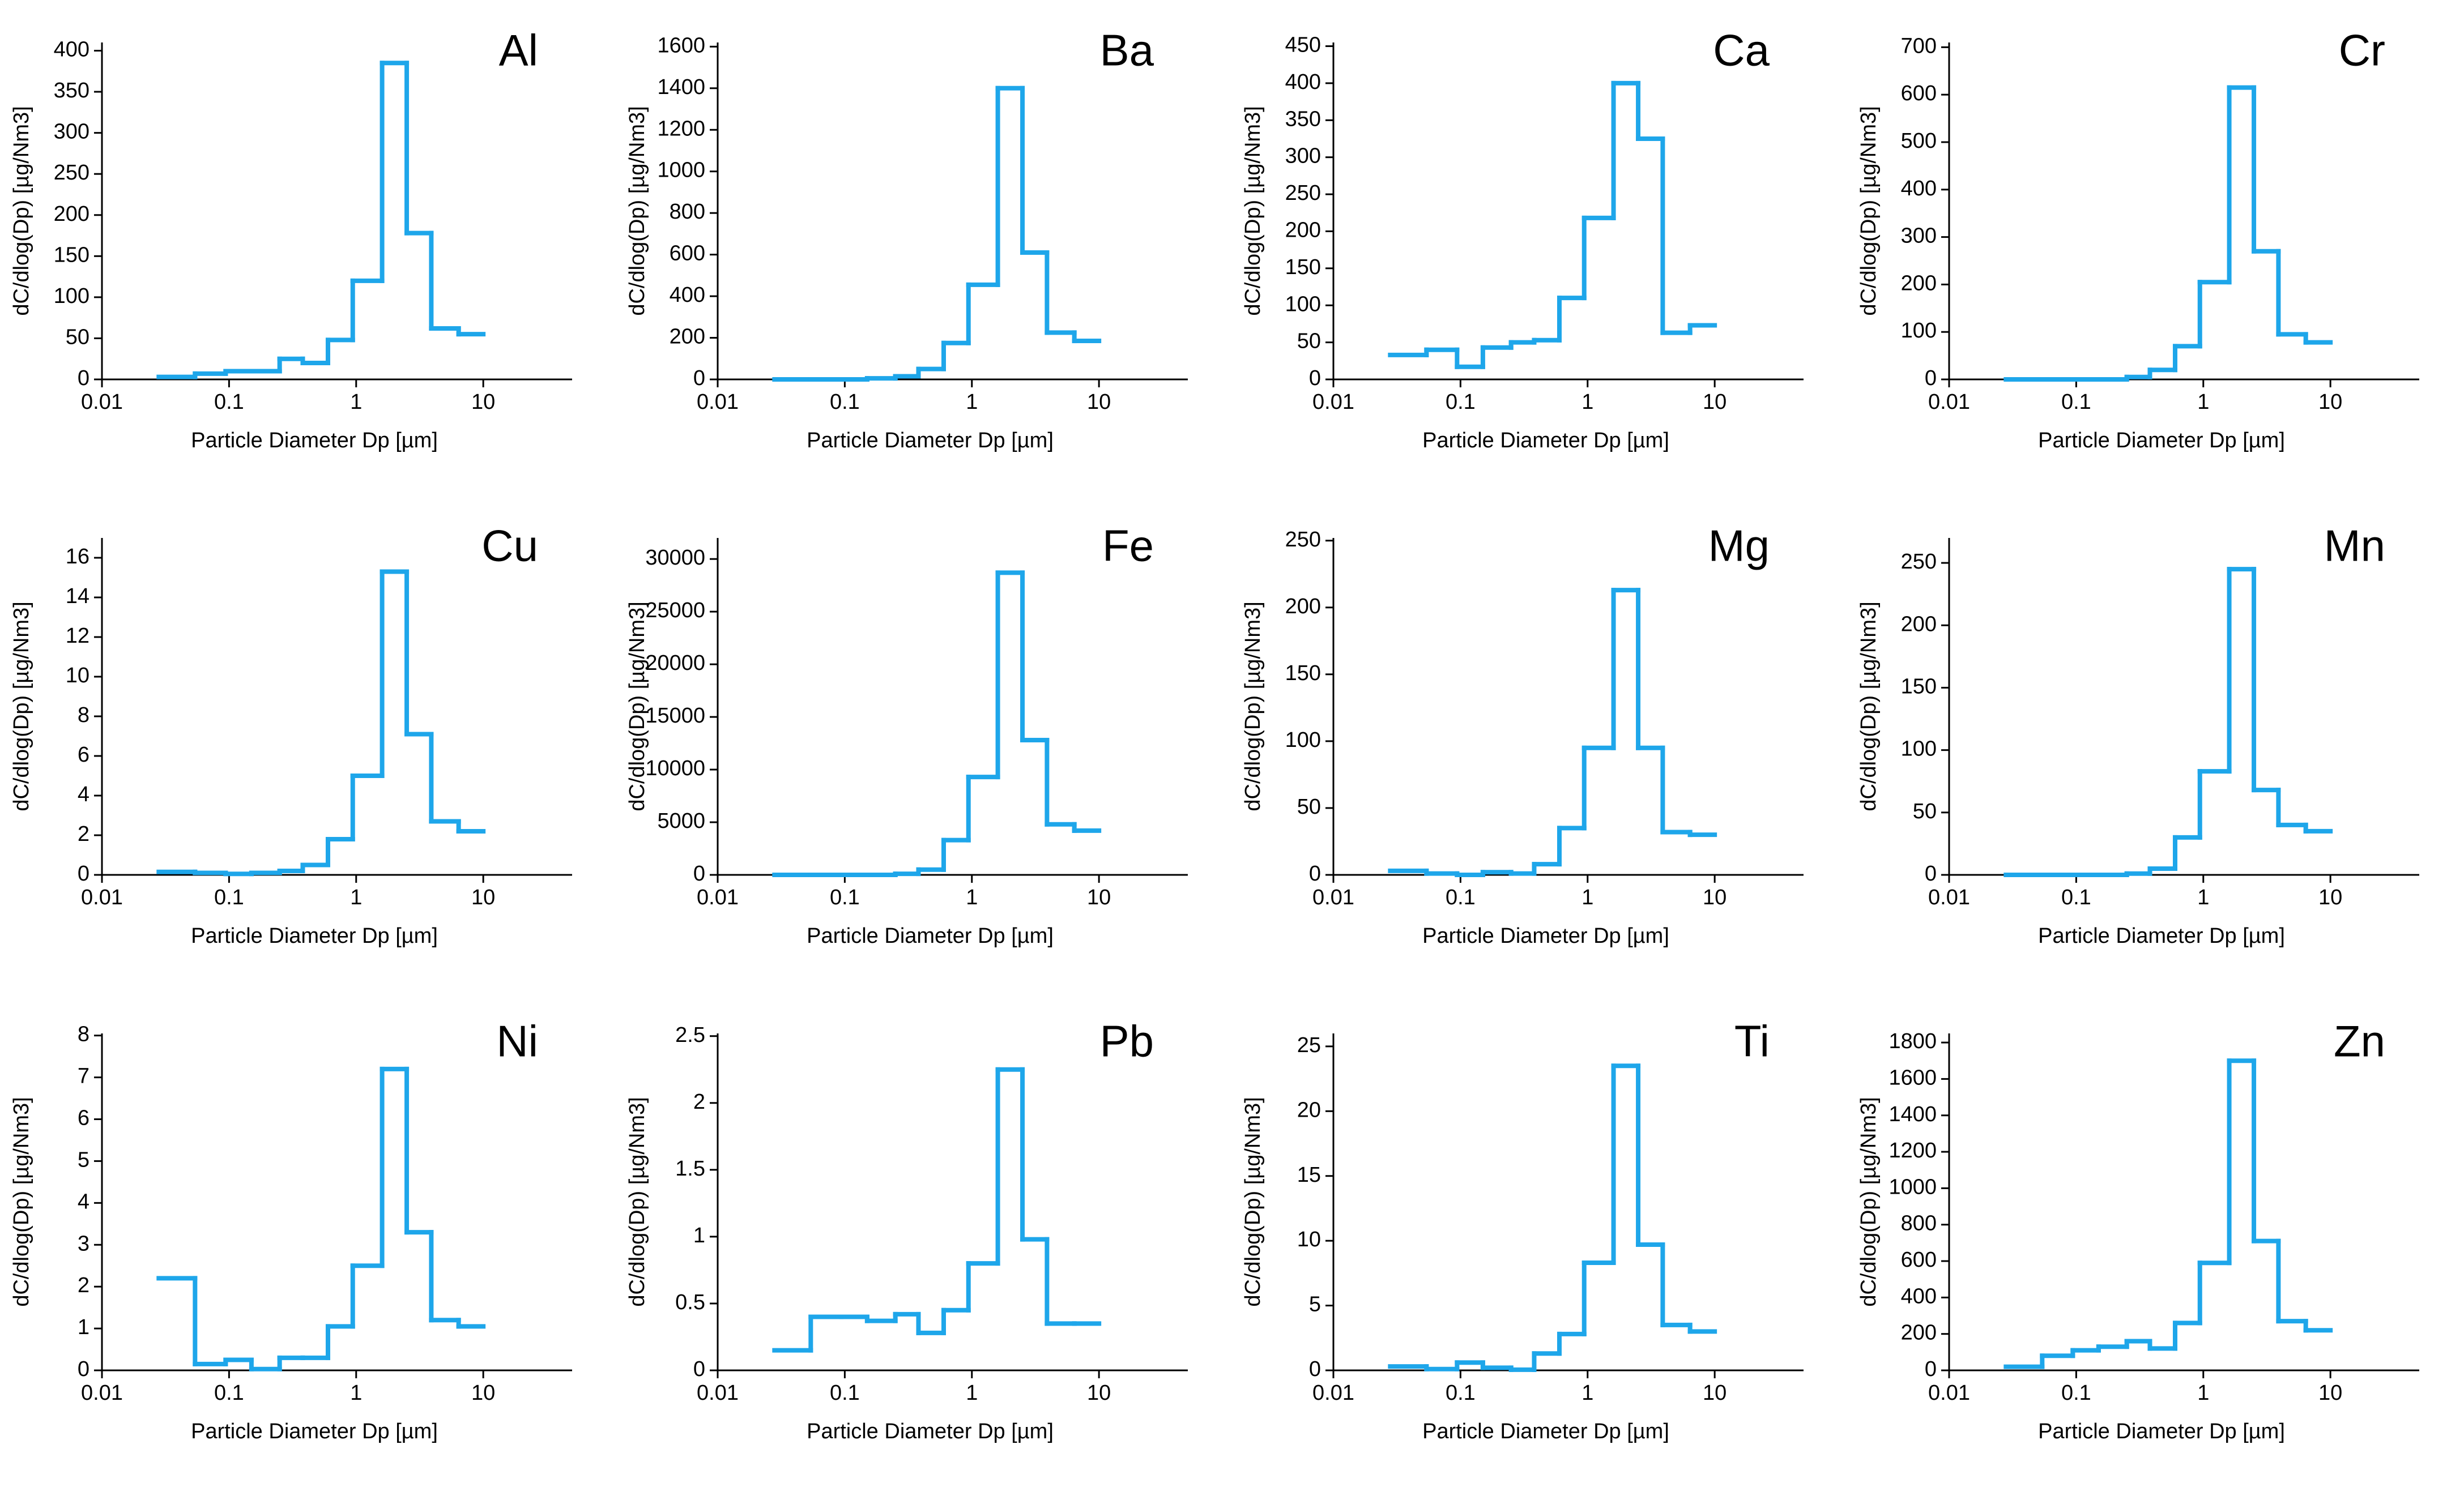  I want to click on y-tick-label: 3, so click(83, 1243).